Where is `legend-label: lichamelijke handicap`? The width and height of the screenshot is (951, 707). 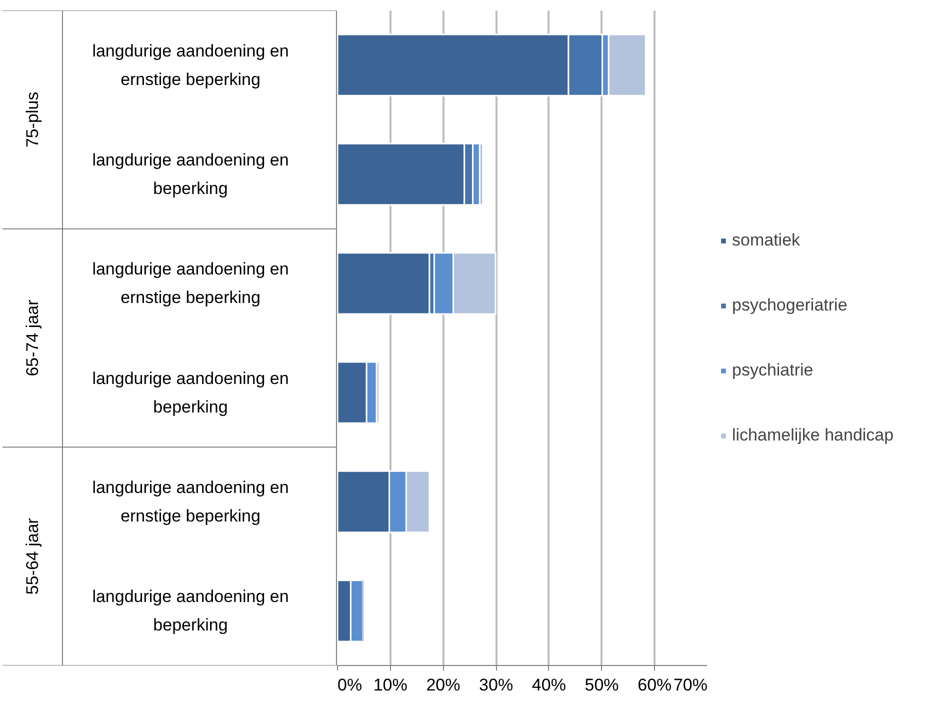 legend-label: lichamelijke handicap is located at coordinates (813, 435).